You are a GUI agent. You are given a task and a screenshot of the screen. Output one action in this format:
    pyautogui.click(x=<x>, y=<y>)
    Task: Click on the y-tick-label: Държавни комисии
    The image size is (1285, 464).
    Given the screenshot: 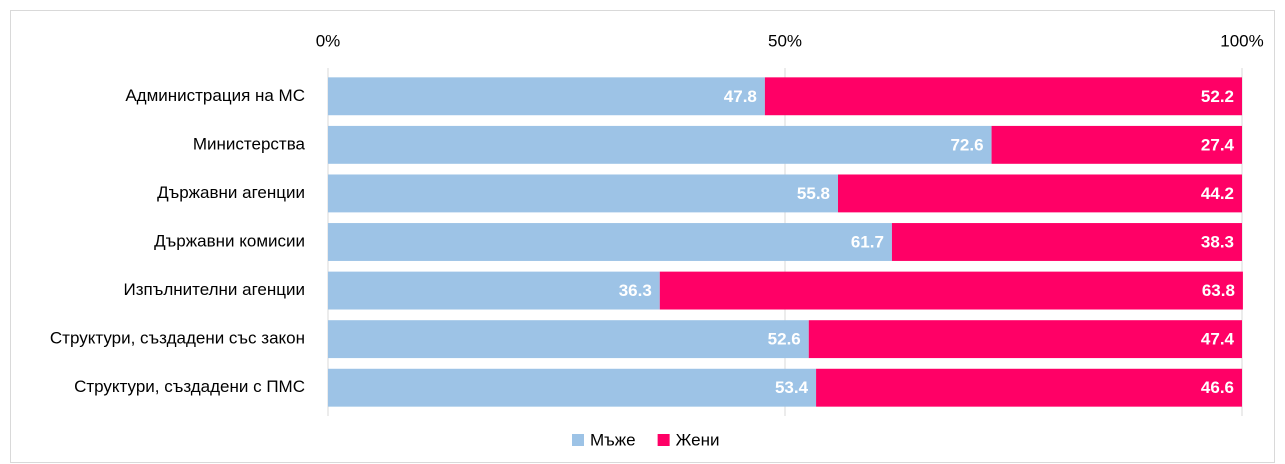 What is the action you would take?
    pyautogui.click(x=229, y=240)
    